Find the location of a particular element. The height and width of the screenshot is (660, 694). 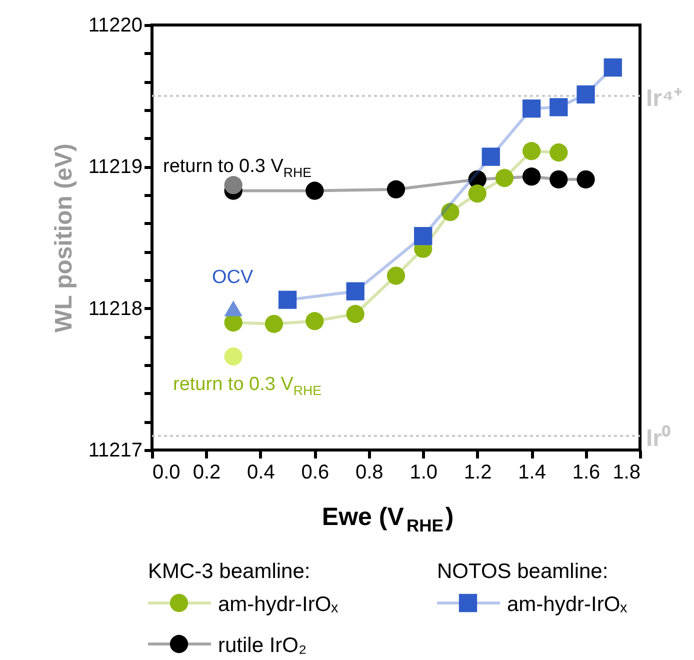

text: NOTOS beamline: is located at coordinates (522, 571).